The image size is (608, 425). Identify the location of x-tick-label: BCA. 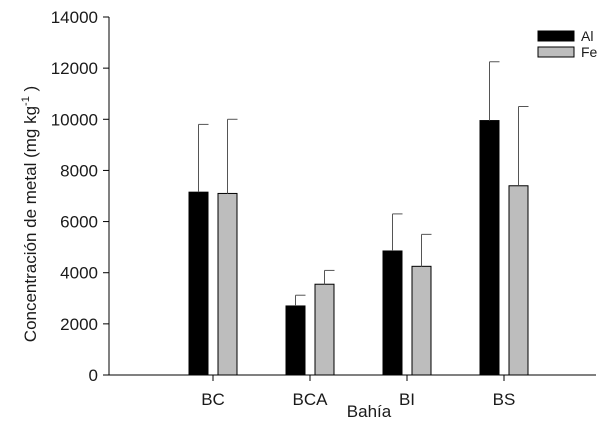
(311, 399).